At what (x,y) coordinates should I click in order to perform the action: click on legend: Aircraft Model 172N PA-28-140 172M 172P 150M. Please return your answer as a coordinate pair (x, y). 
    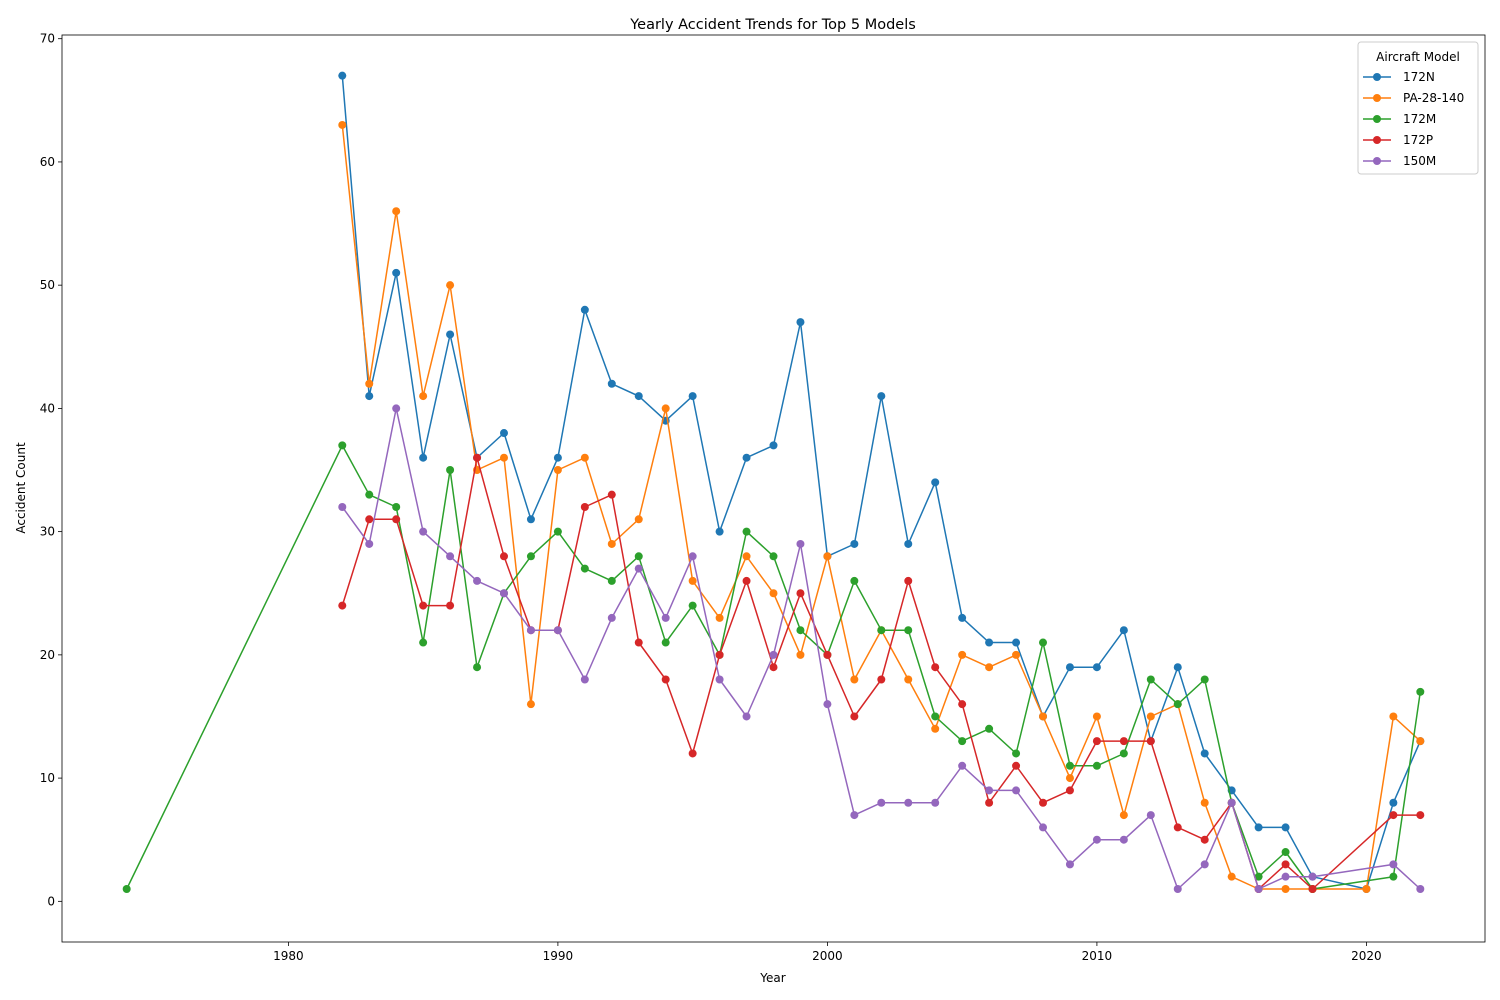
    Looking at the image, I should click on (1418, 108).